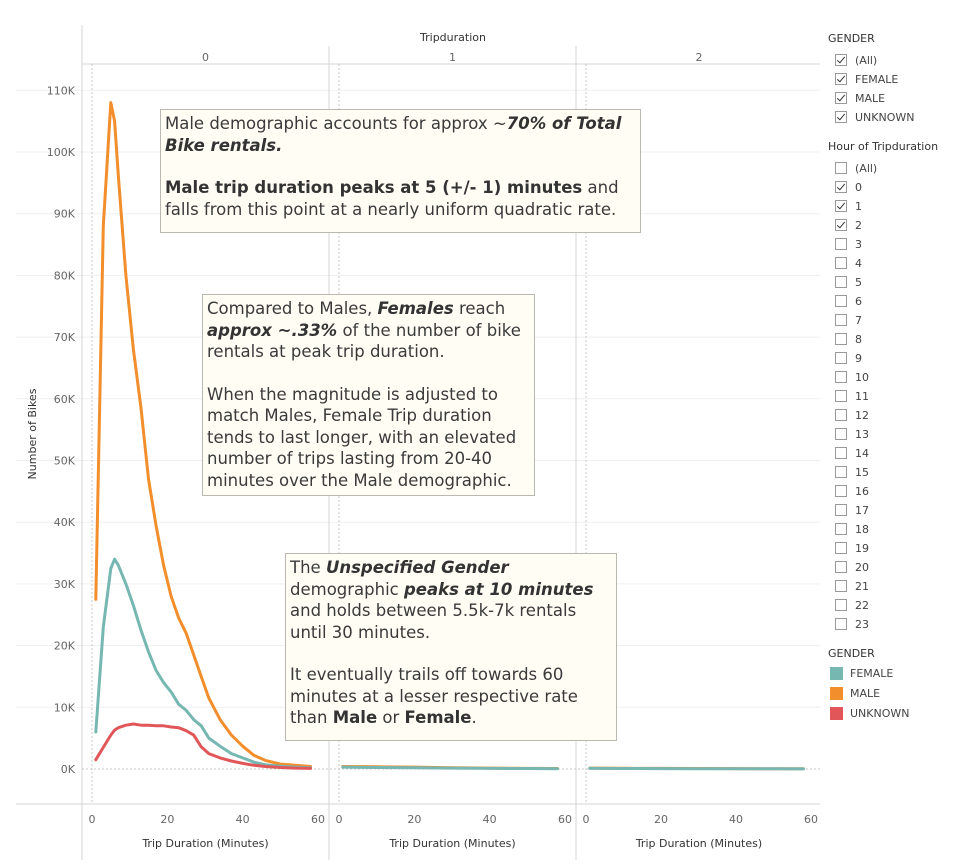 This screenshot has width=966, height=866. What do you see at coordinates (880, 713) in the screenshot?
I see `color-legend-label: UNKNOWN` at bounding box center [880, 713].